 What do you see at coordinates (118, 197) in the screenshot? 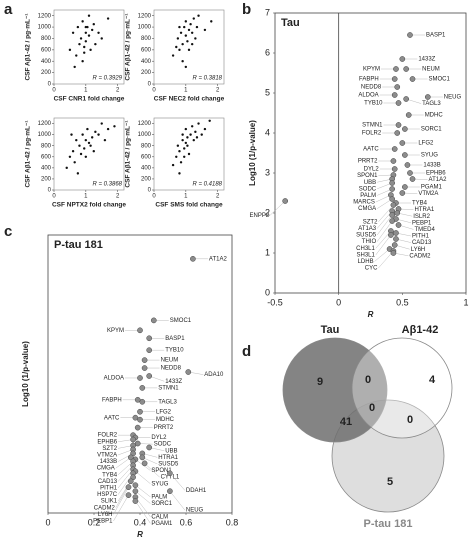
I see `x-tick-label: 2` at bounding box center [118, 197].